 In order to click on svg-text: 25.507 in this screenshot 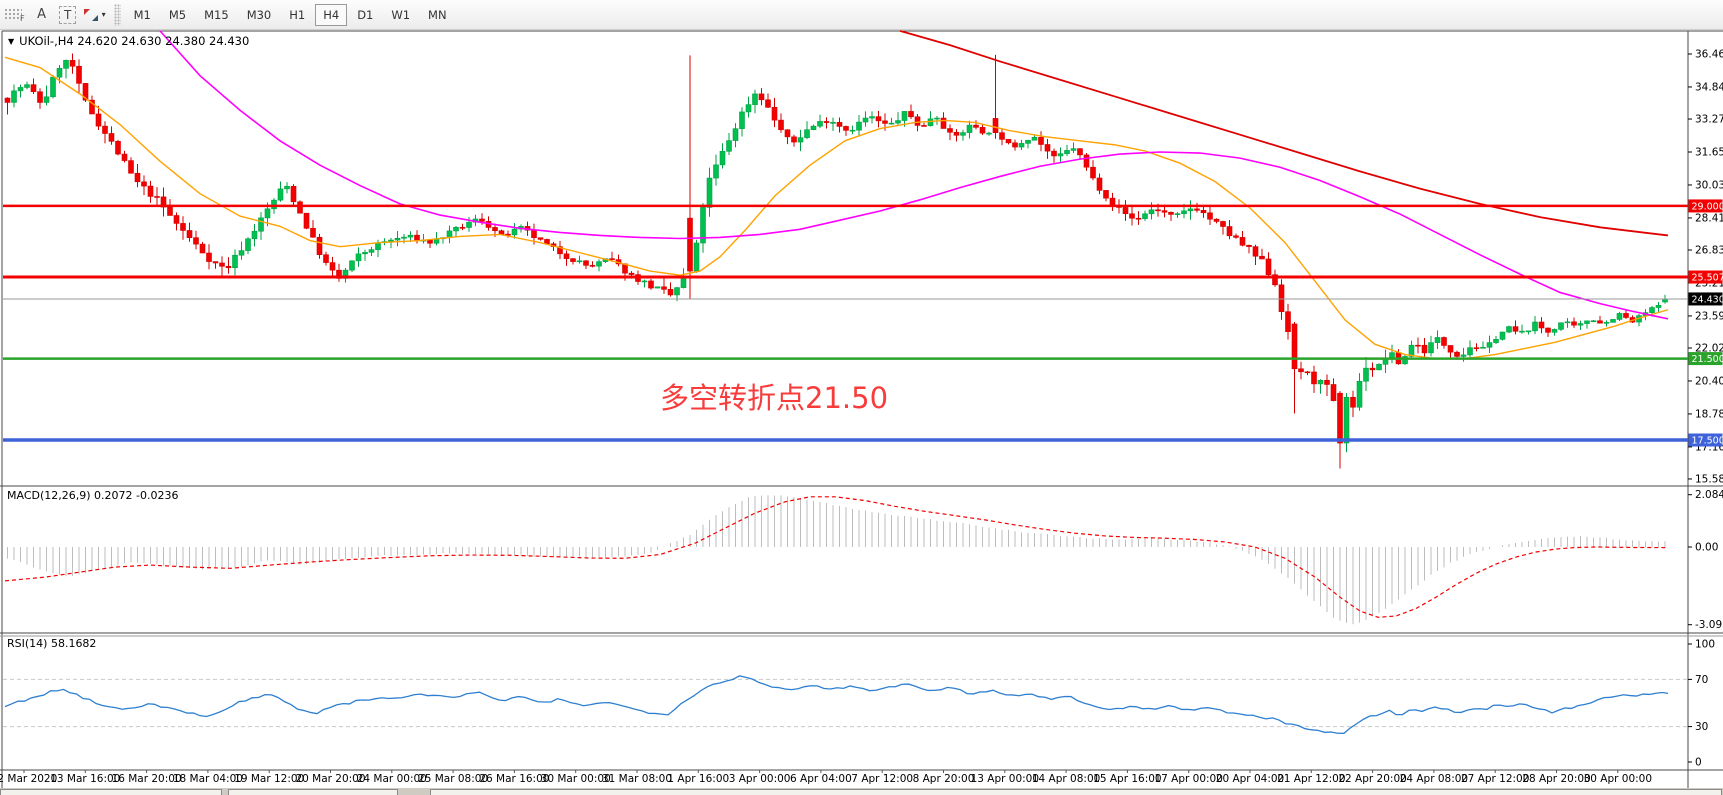, I will do `click(1707, 278)`.